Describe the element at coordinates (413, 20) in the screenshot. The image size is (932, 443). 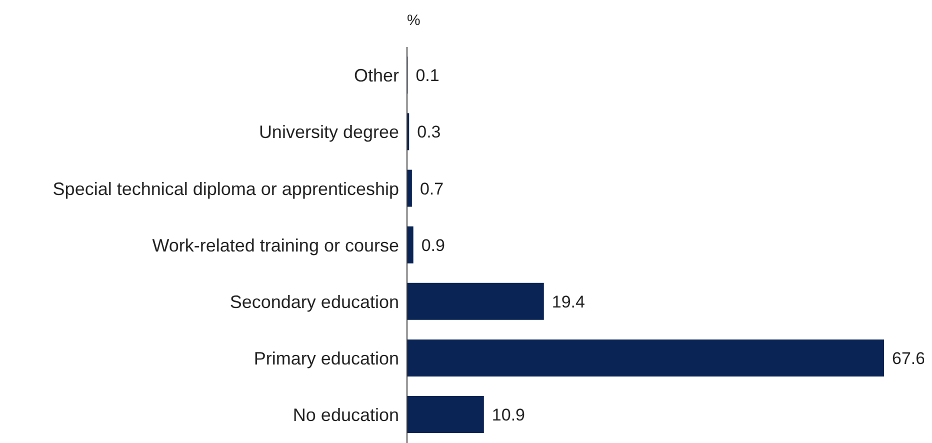
I see `x-axis-title: %` at that location.